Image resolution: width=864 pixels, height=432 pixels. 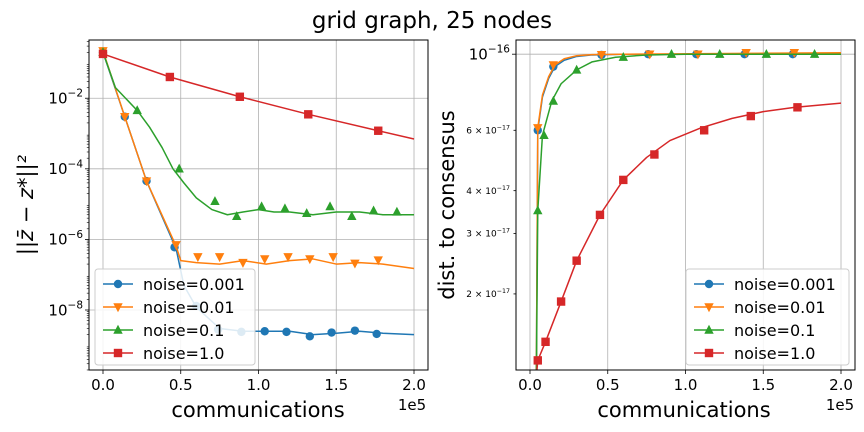 I want to click on left-y-ticks: 10⁻² 10⁻⁴ 10⁻⁶ 10⁻⁸, so click(x=68, y=206).